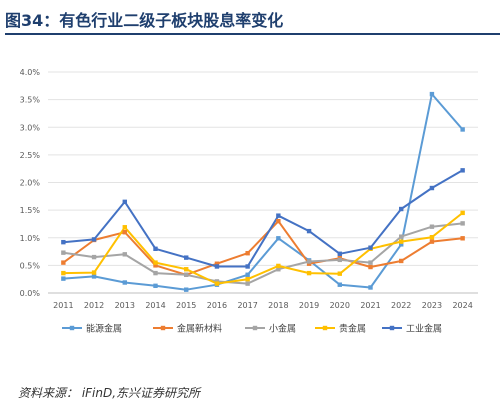  I want to click on x-tick-label: 2013, so click(125, 305).